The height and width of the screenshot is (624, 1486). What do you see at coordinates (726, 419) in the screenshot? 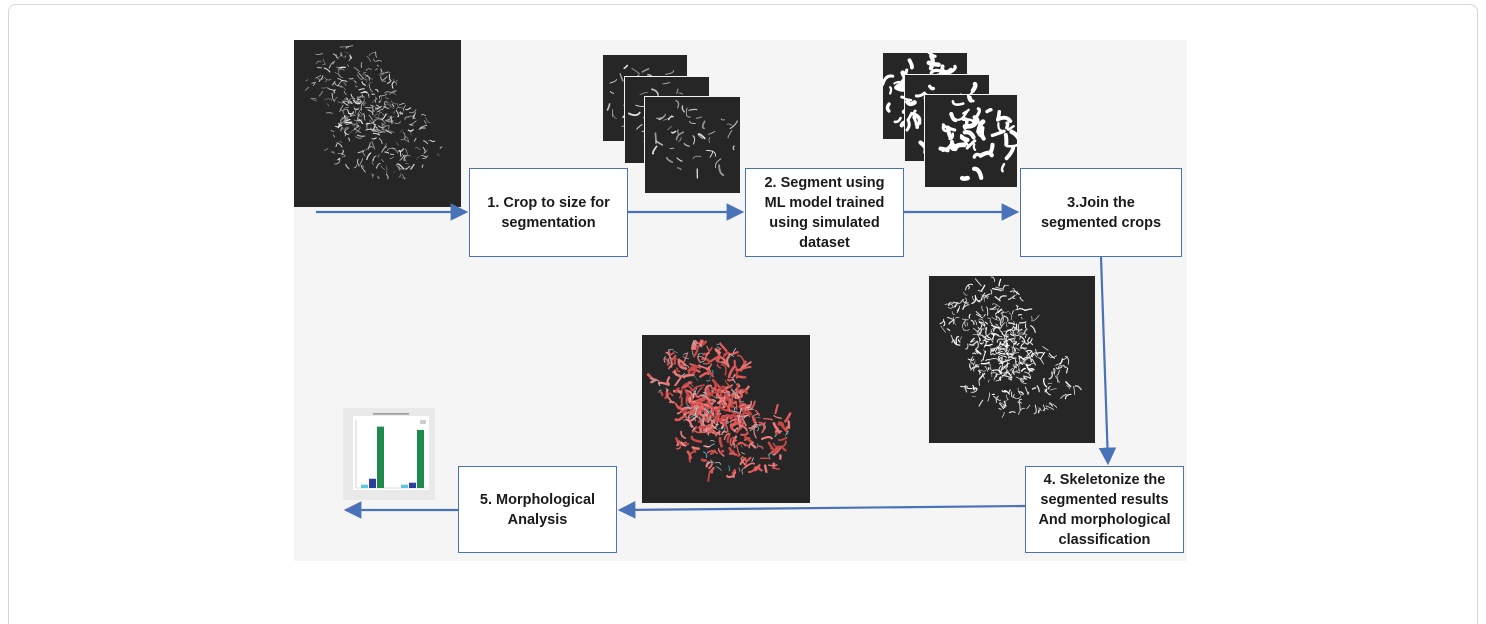
I see `skeleton-overlay-image` at bounding box center [726, 419].